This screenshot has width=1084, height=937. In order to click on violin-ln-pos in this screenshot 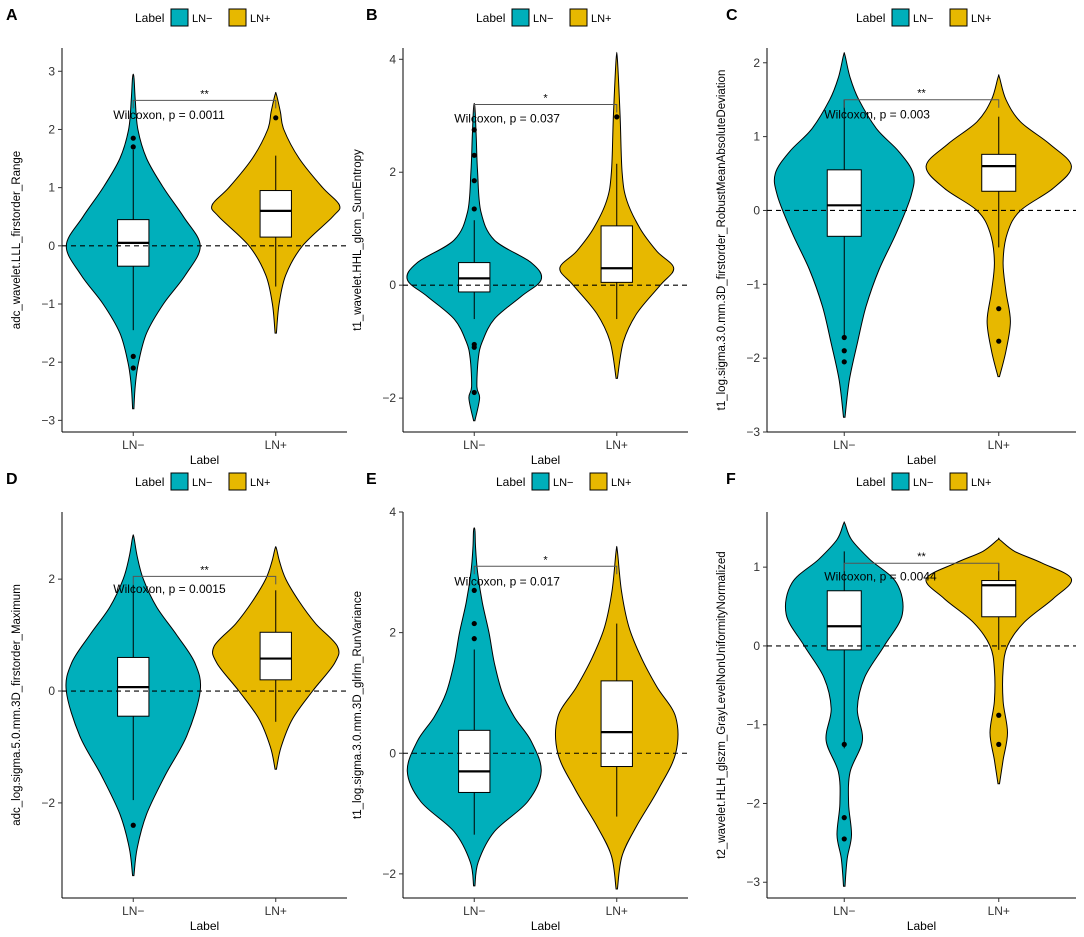, I will do `click(998, 661)`.